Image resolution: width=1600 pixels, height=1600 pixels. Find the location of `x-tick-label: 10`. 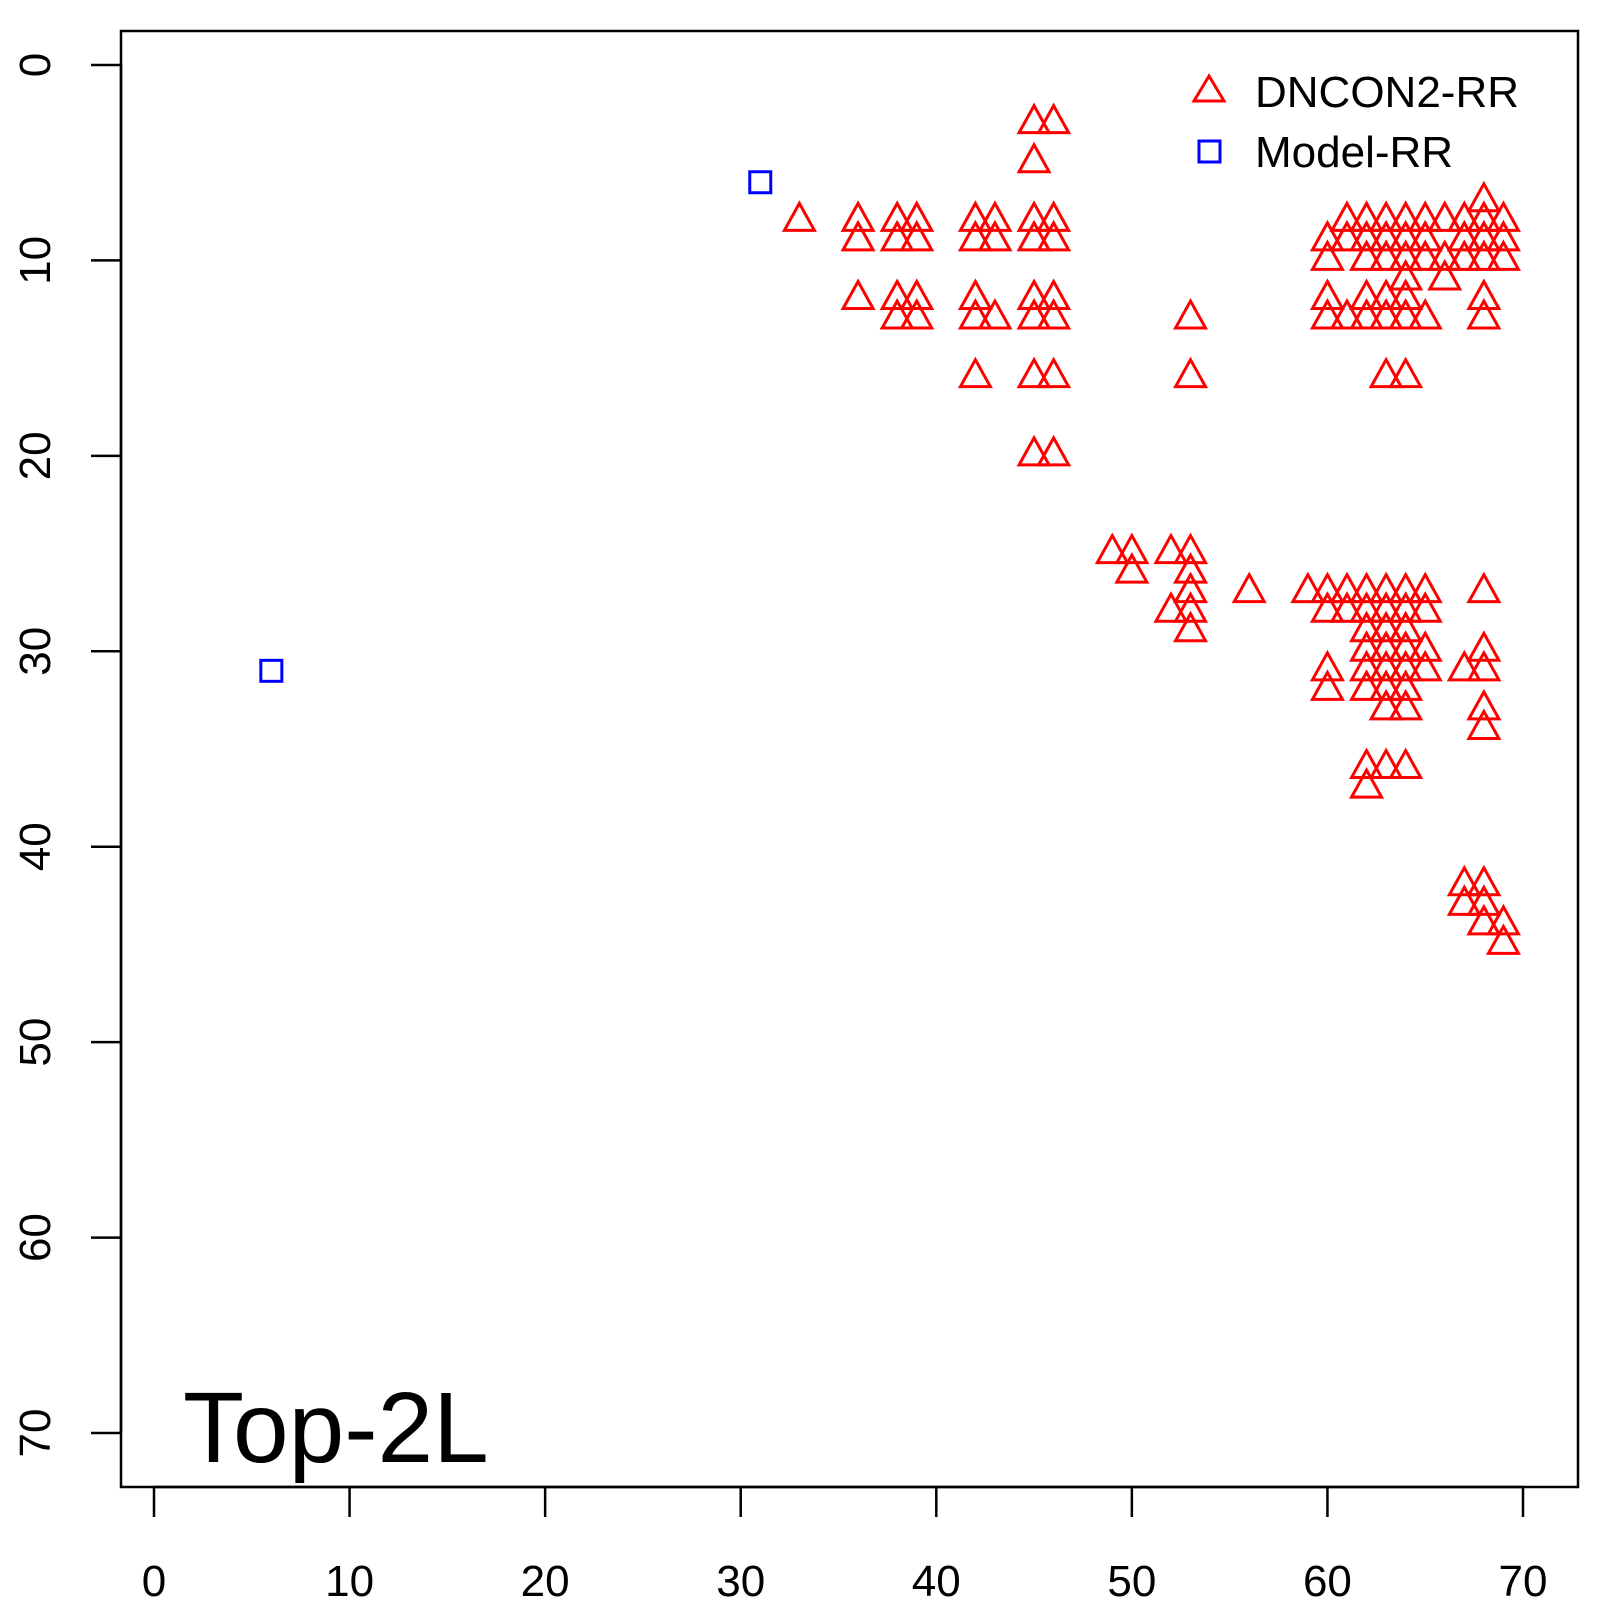

x-tick-label: 10 is located at coordinates (349, 1578).